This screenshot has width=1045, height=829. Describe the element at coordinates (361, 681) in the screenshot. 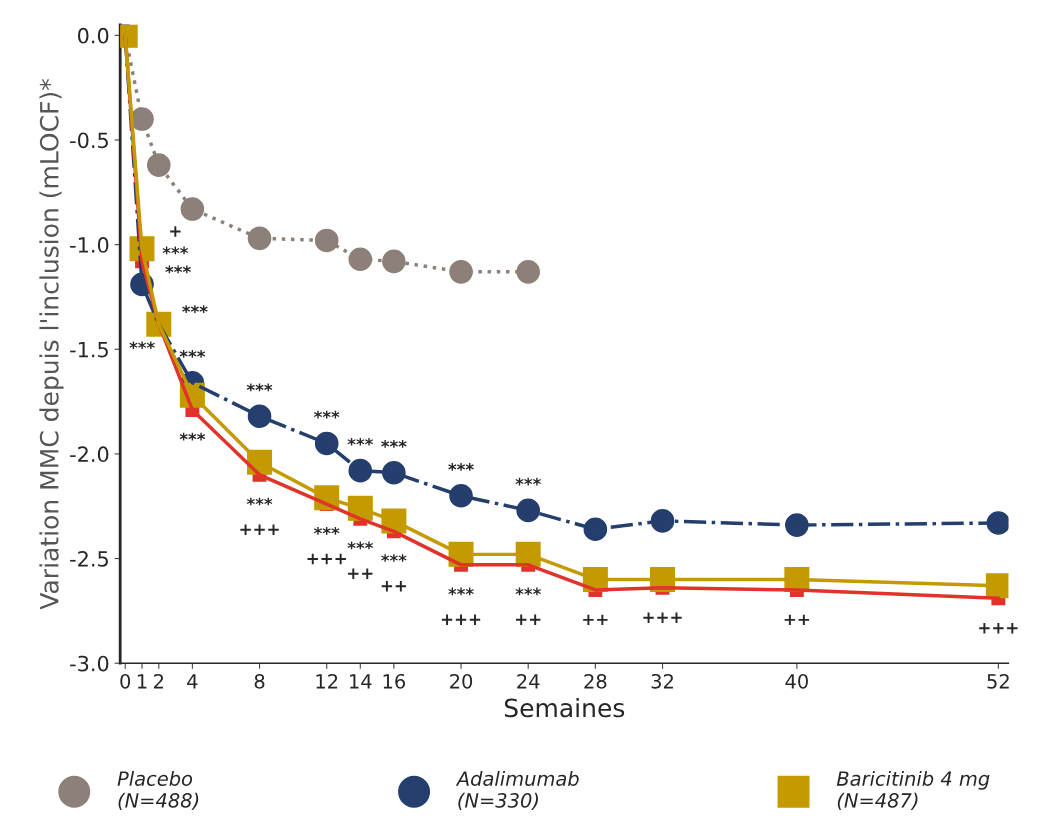

I see `x-tick-label: 14` at that location.